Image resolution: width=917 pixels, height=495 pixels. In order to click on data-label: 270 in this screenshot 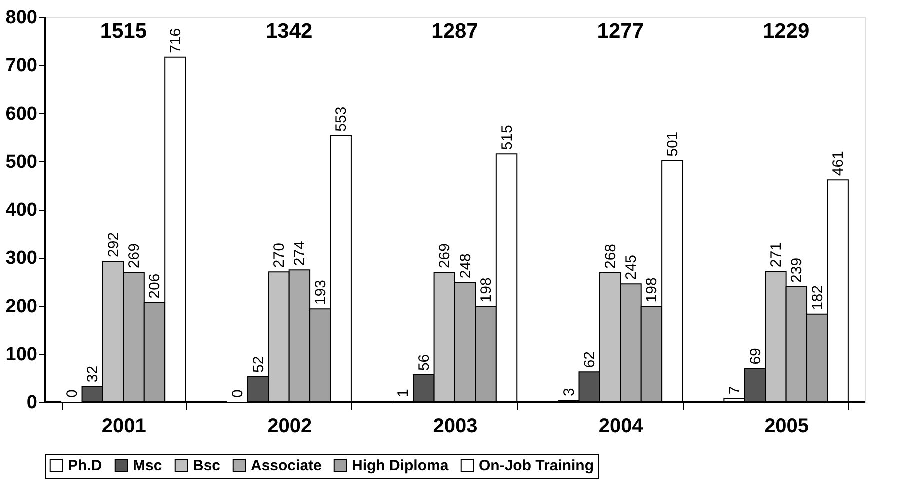, I will do `click(279, 255)`.